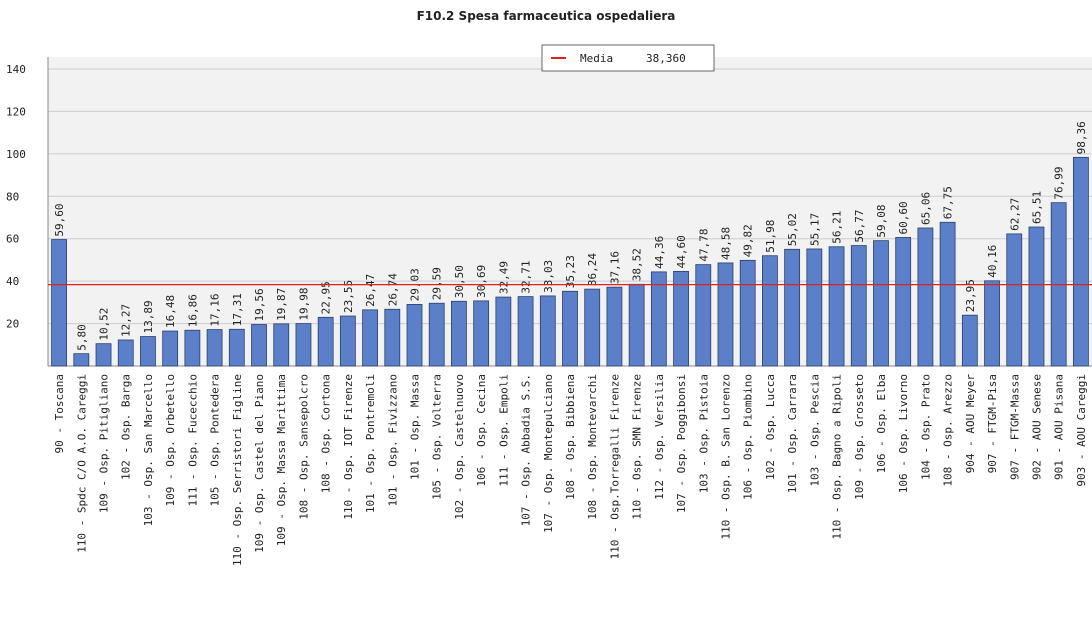 This screenshot has width=1092, height=639. Describe the element at coordinates (770, 236) in the screenshot. I see `value-label: 51,98` at that location.